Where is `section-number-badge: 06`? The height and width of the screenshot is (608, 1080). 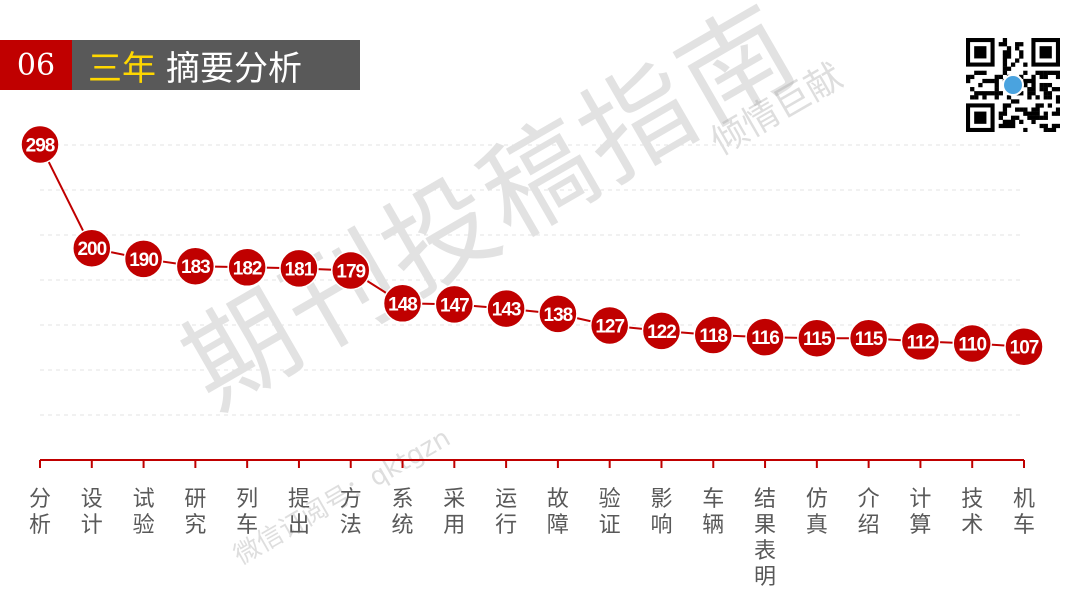
section-number-badge: 06 is located at coordinates (36, 65).